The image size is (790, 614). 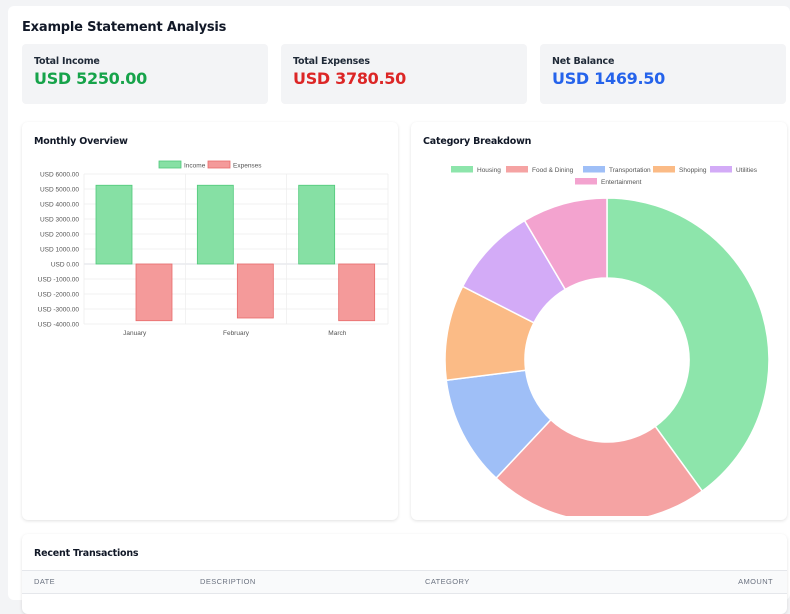 What do you see at coordinates (599, 467) in the screenshot?
I see `donut-slice-food-dining` at bounding box center [599, 467].